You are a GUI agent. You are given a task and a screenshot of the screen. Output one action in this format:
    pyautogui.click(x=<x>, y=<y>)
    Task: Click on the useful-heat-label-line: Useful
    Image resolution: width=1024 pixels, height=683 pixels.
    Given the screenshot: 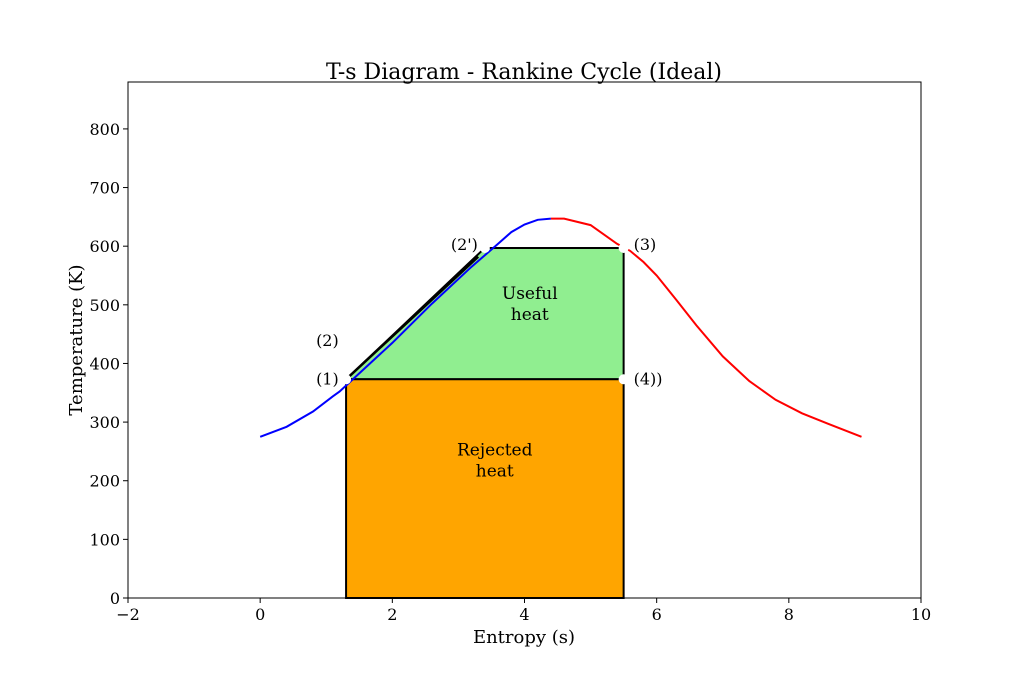 What is the action you would take?
    pyautogui.click(x=530, y=294)
    